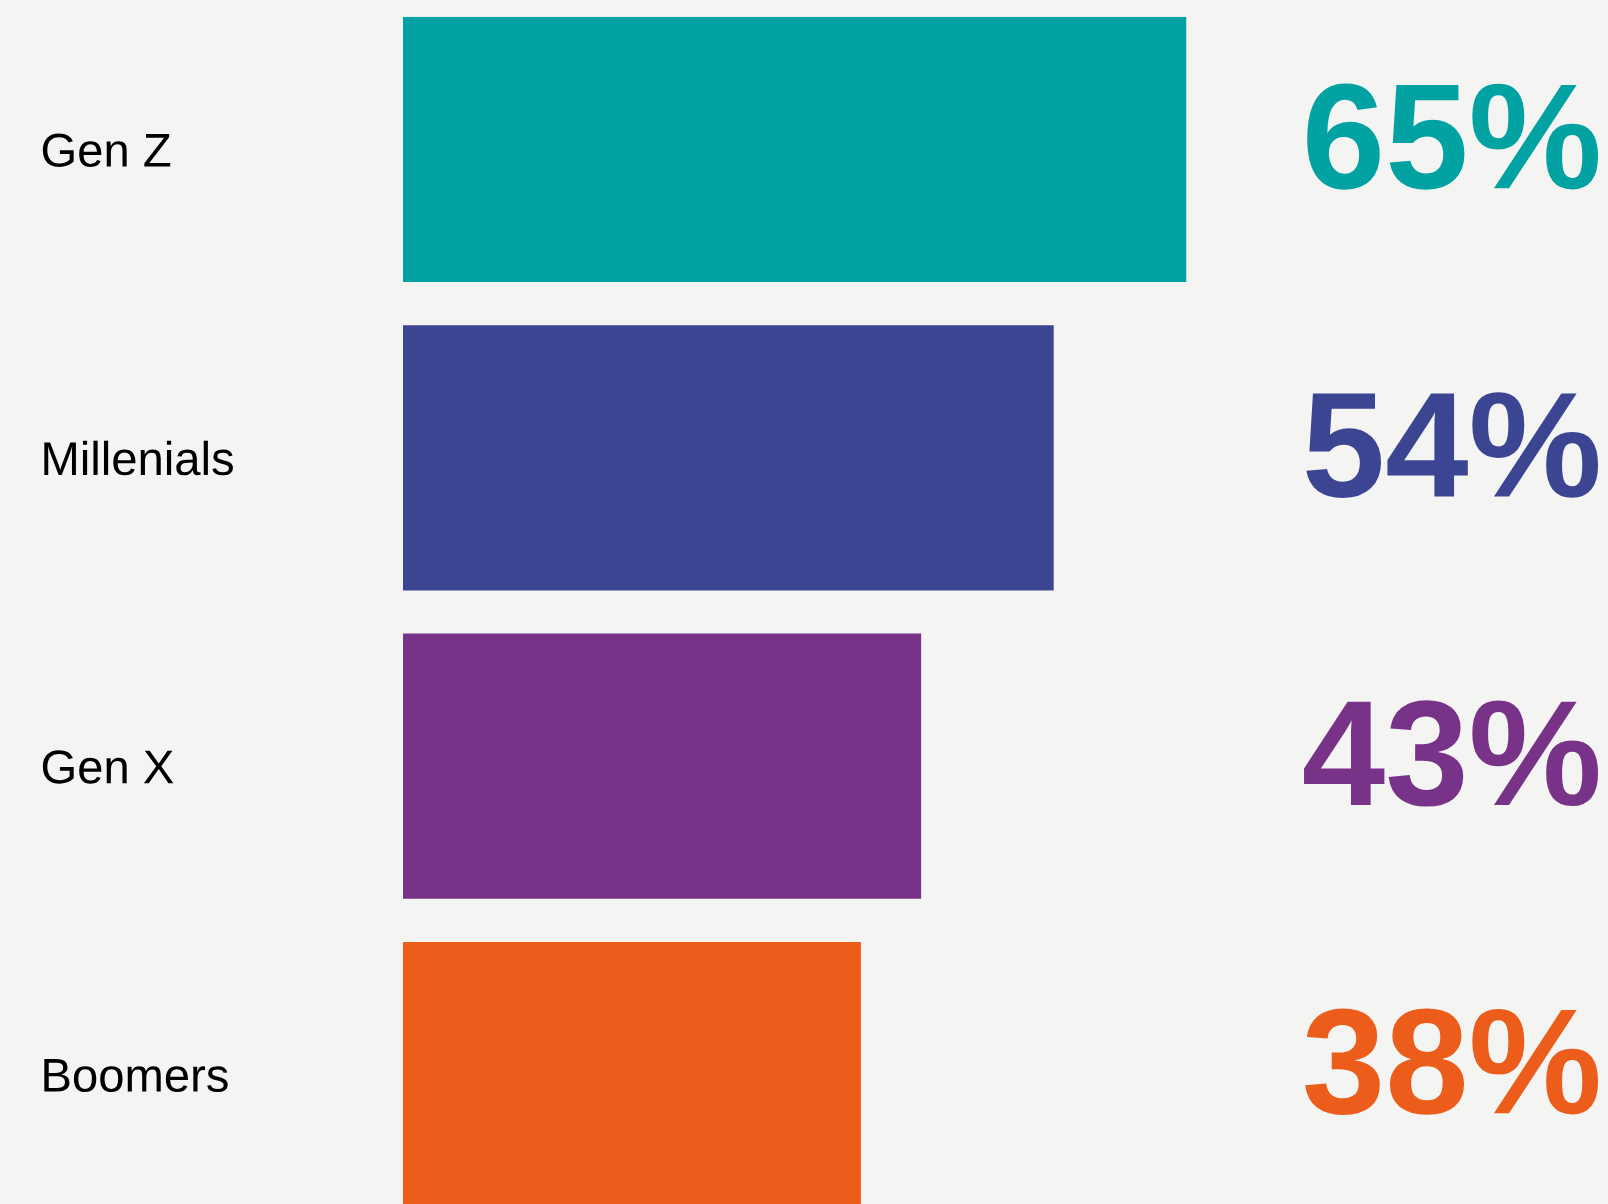 The width and height of the screenshot is (1608, 1204). I want to click on y-tick-label: Boomers, so click(136, 1076).